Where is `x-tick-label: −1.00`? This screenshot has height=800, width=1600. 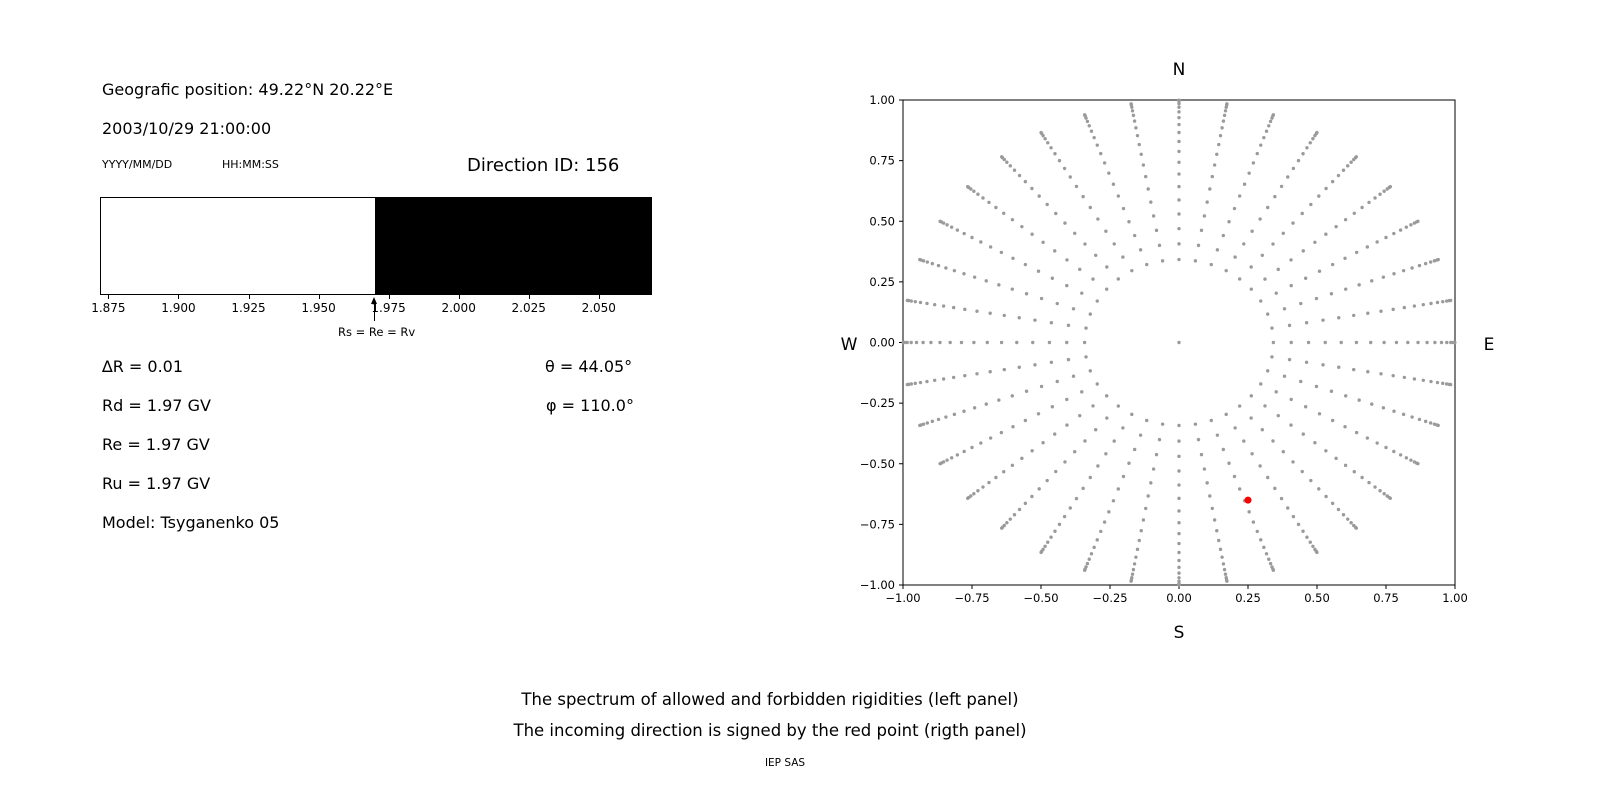 x-tick-label: −1.00 is located at coordinates (902, 598).